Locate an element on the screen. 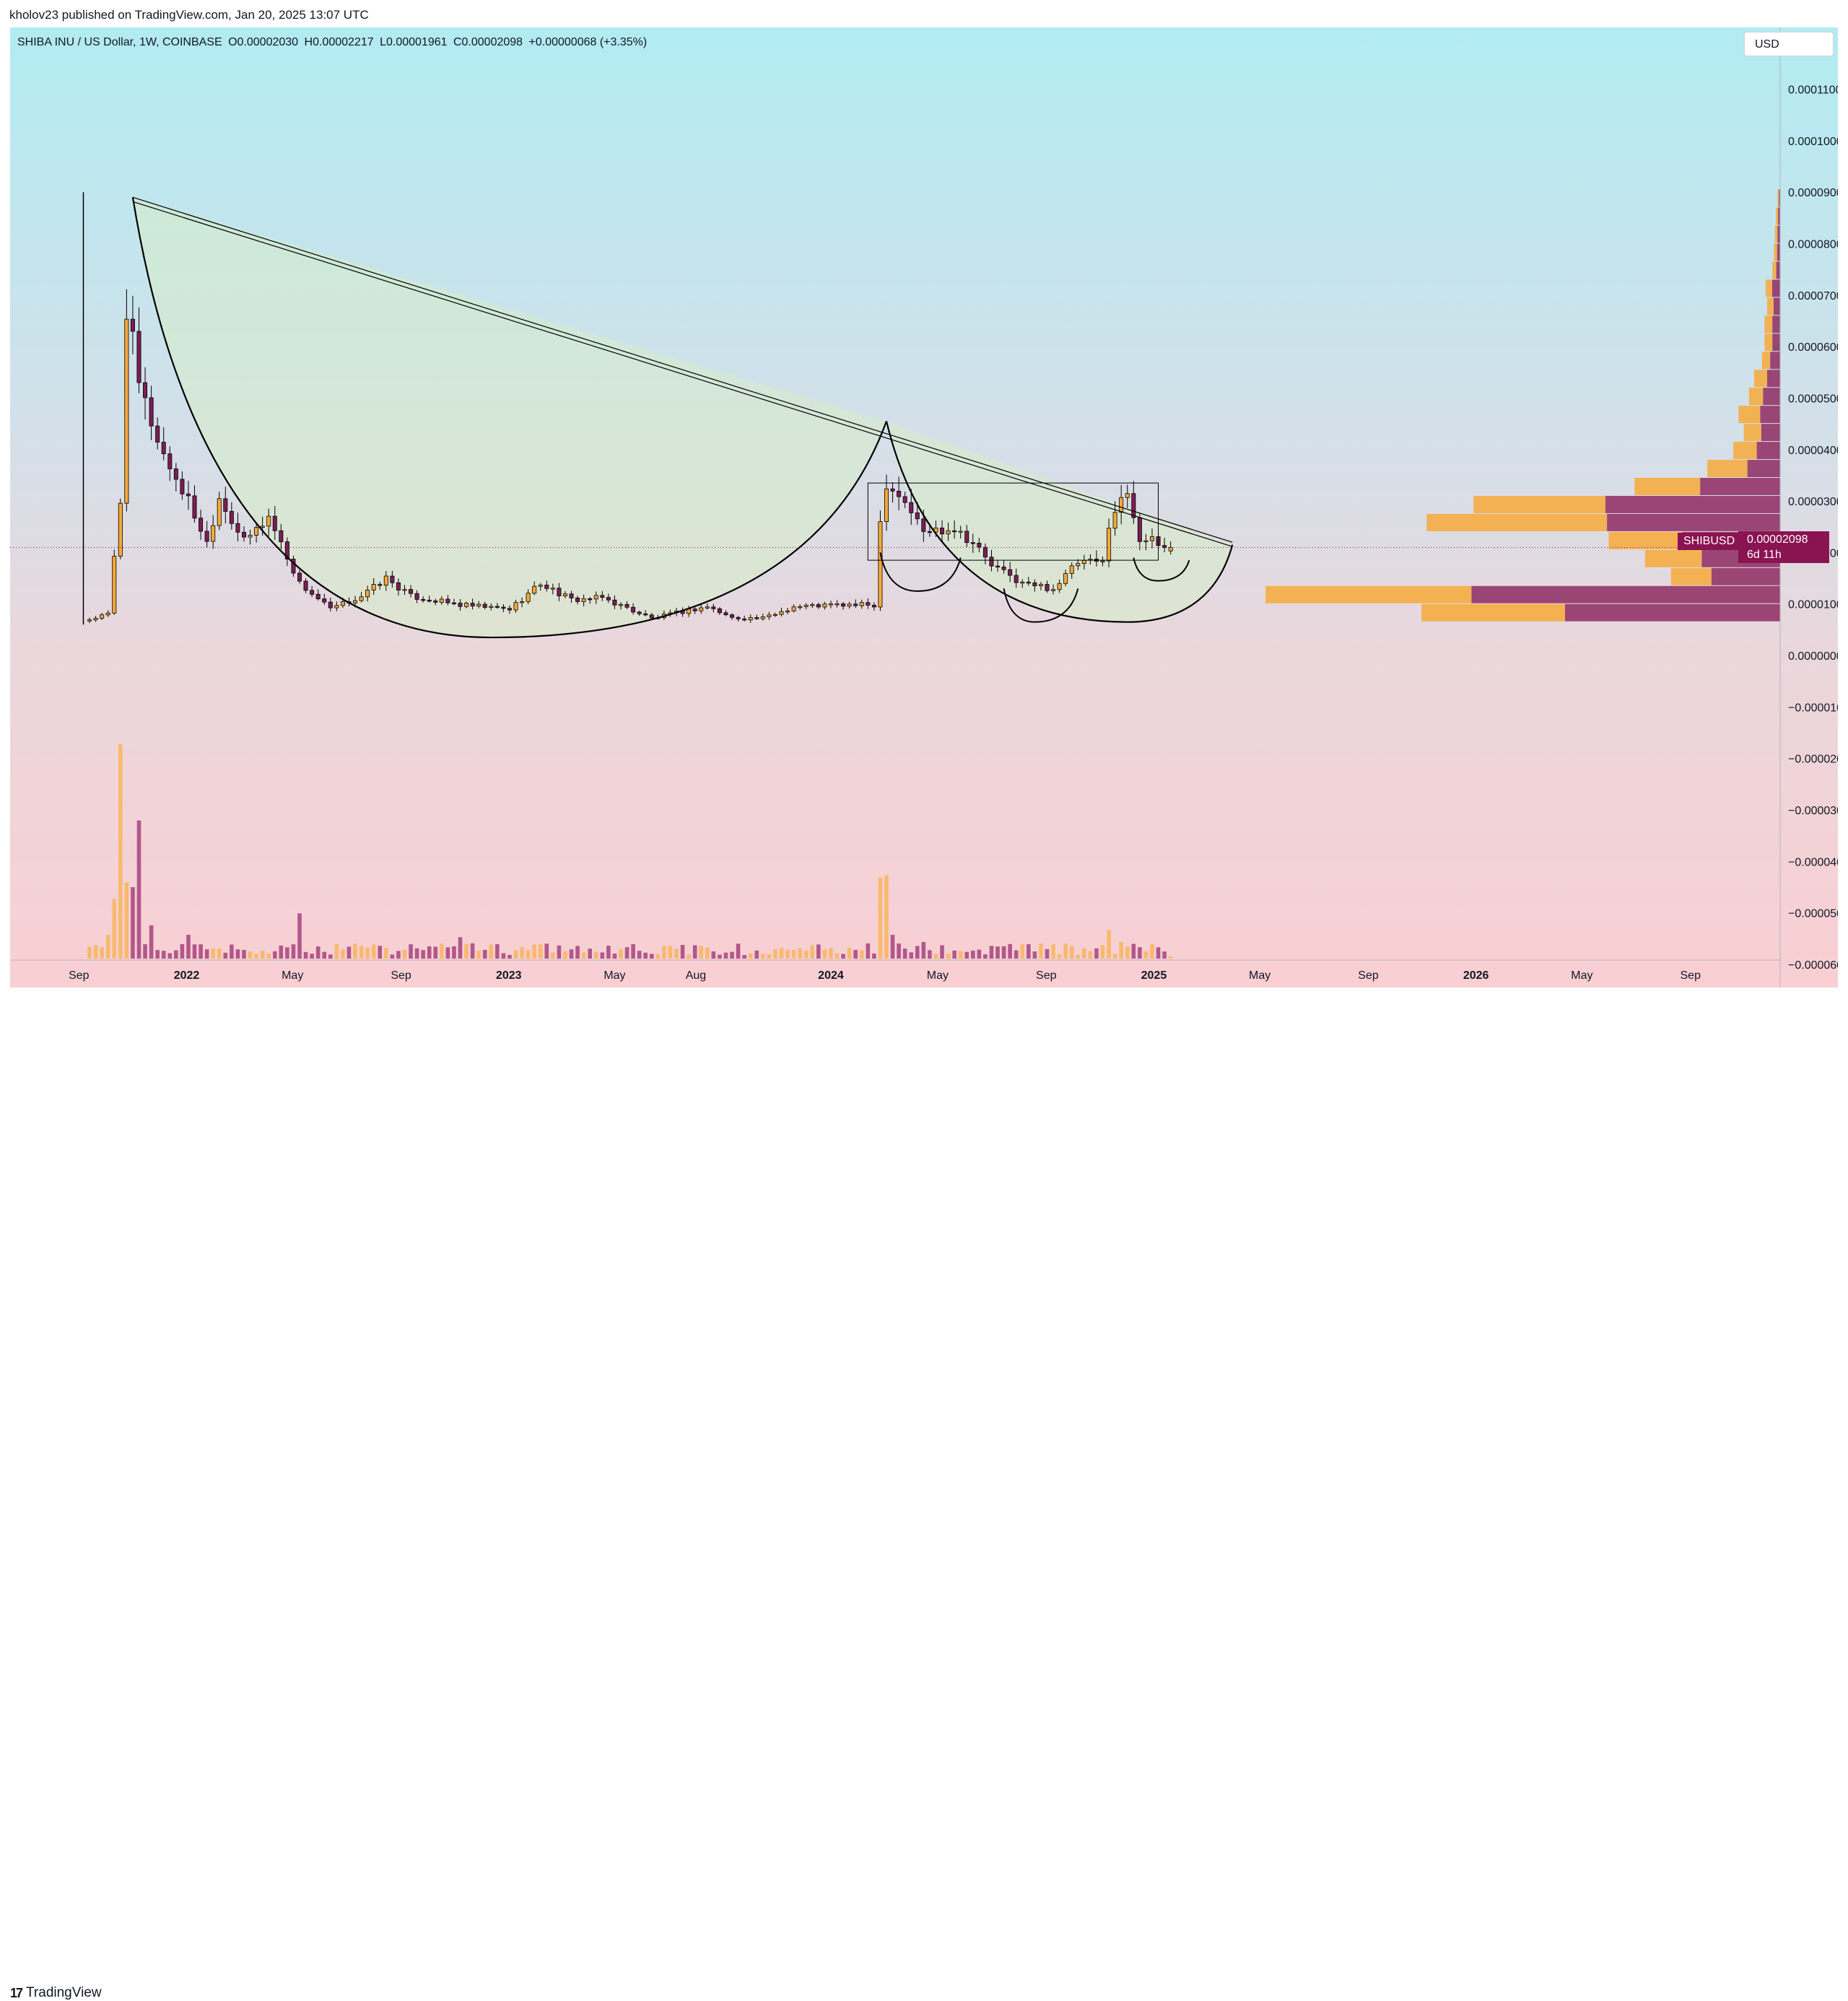  volume-bars is located at coordinates (630, 851).